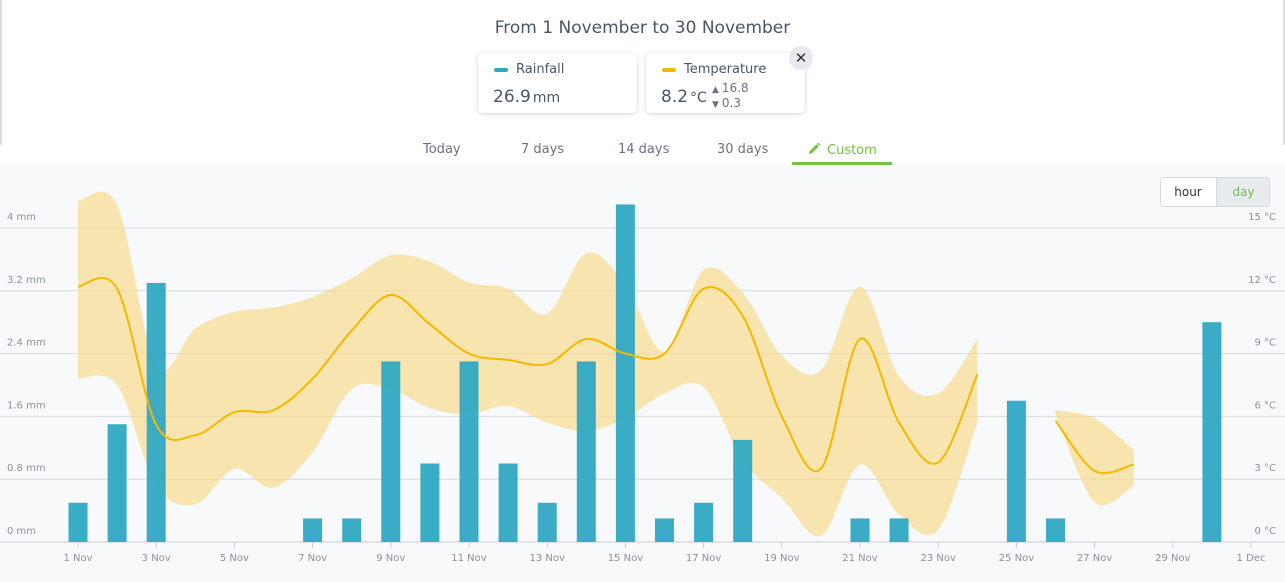  What do you see at coordinates (540, 69) in the screenshot?
I see `rainfall-label: Rainfall` at bounding box center [540, 69].